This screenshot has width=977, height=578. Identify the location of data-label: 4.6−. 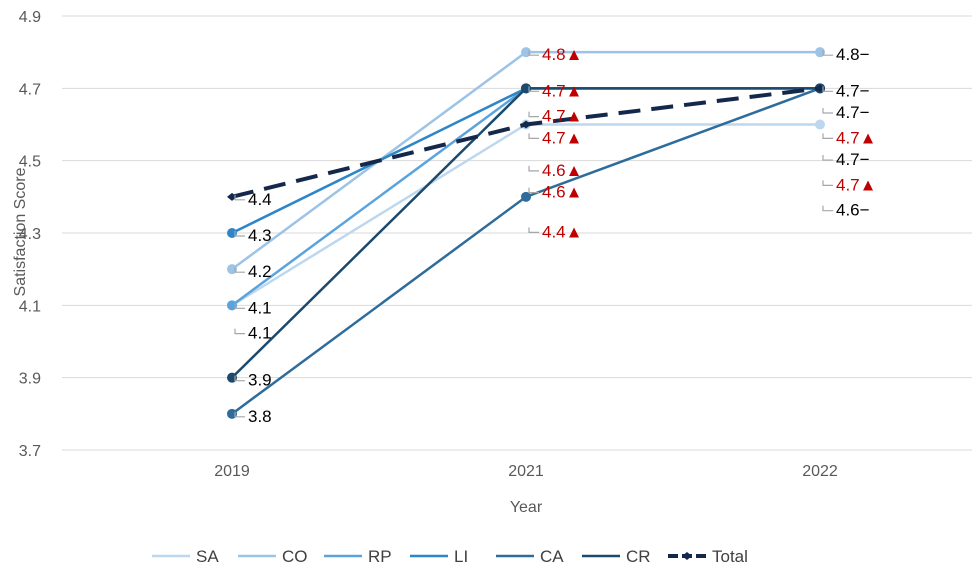
(853, 210).